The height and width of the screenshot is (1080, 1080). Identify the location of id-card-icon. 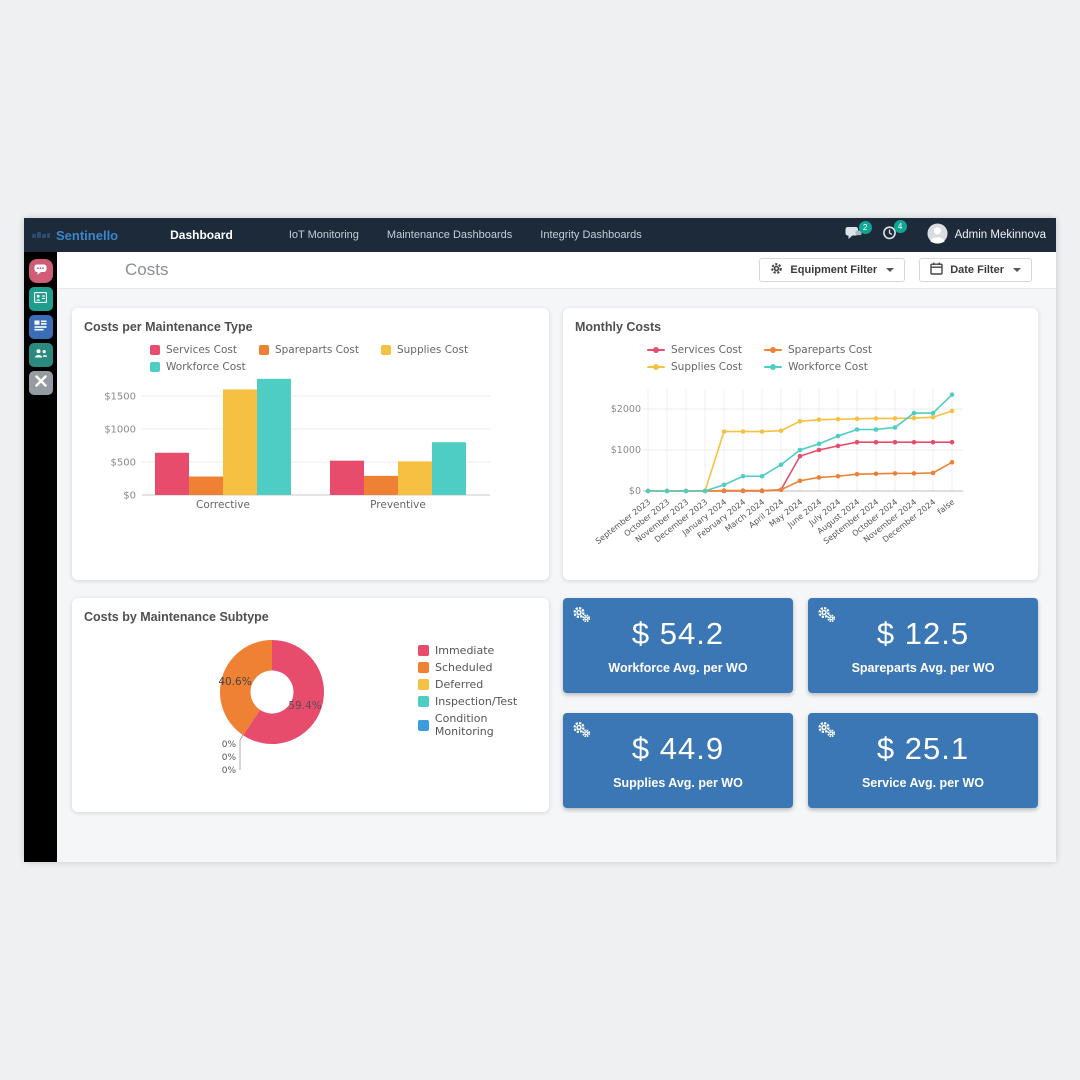
(40, 299).